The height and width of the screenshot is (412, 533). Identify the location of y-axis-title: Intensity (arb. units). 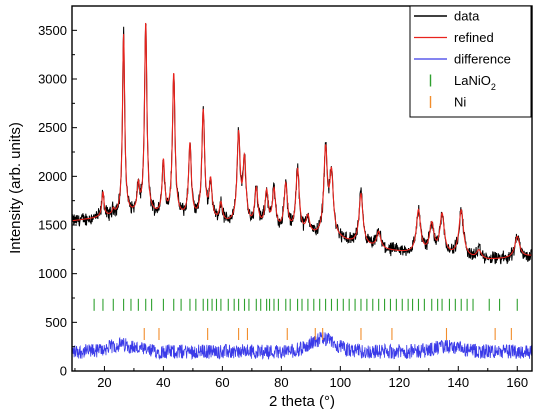
(15, 188).